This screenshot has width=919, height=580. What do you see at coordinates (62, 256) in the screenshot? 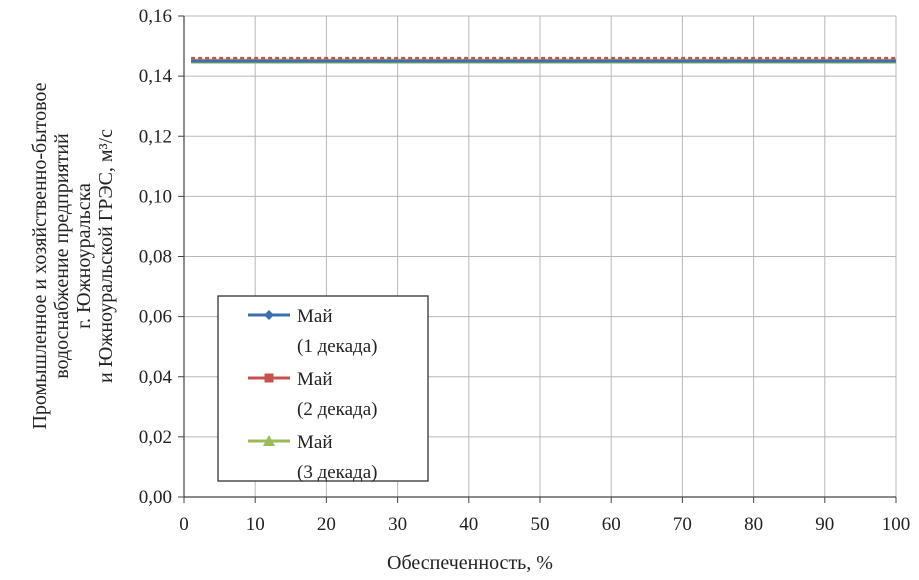
I see `y-axis-title-line: водоснабжение предприятий` at bounding box center [62, 256].